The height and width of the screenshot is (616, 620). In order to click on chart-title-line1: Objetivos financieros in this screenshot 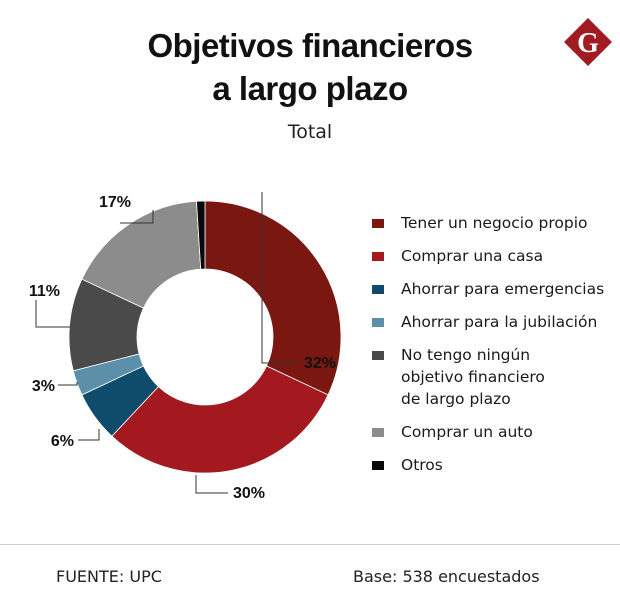, I will do `click(310, 45)`.